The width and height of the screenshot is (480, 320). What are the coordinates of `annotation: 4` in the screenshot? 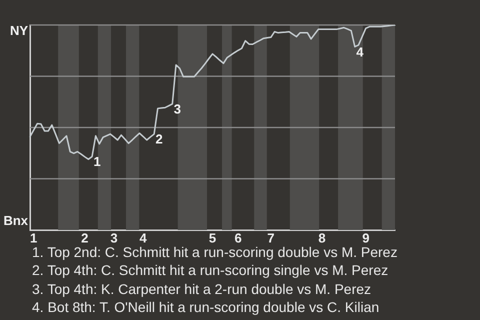 It's located at (360, 52).